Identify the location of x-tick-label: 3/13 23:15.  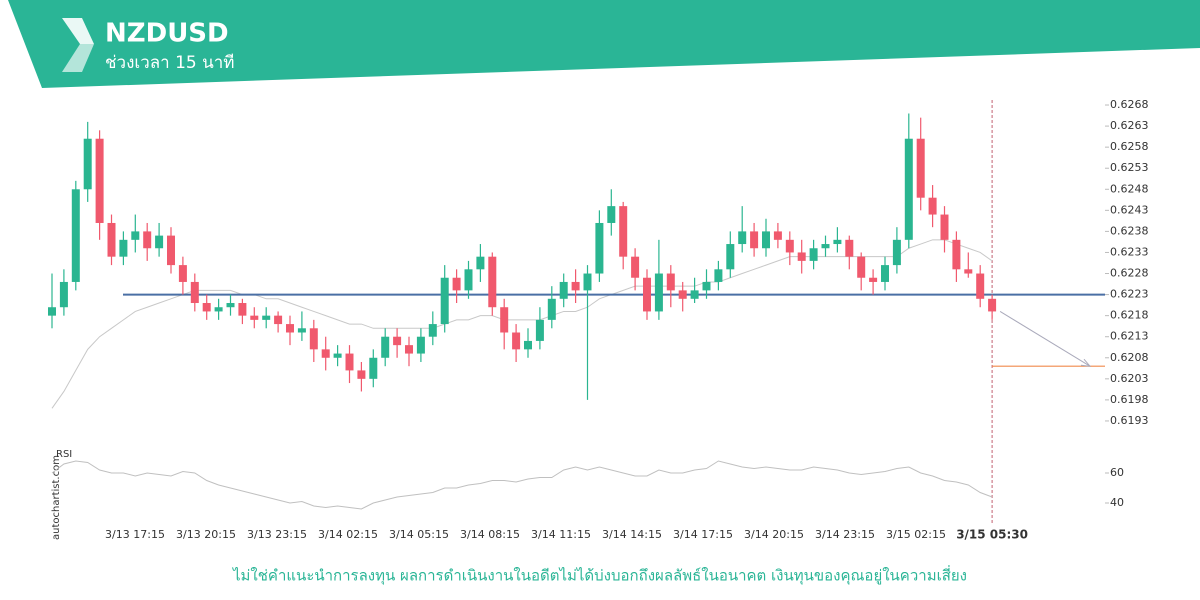
(277, 534).